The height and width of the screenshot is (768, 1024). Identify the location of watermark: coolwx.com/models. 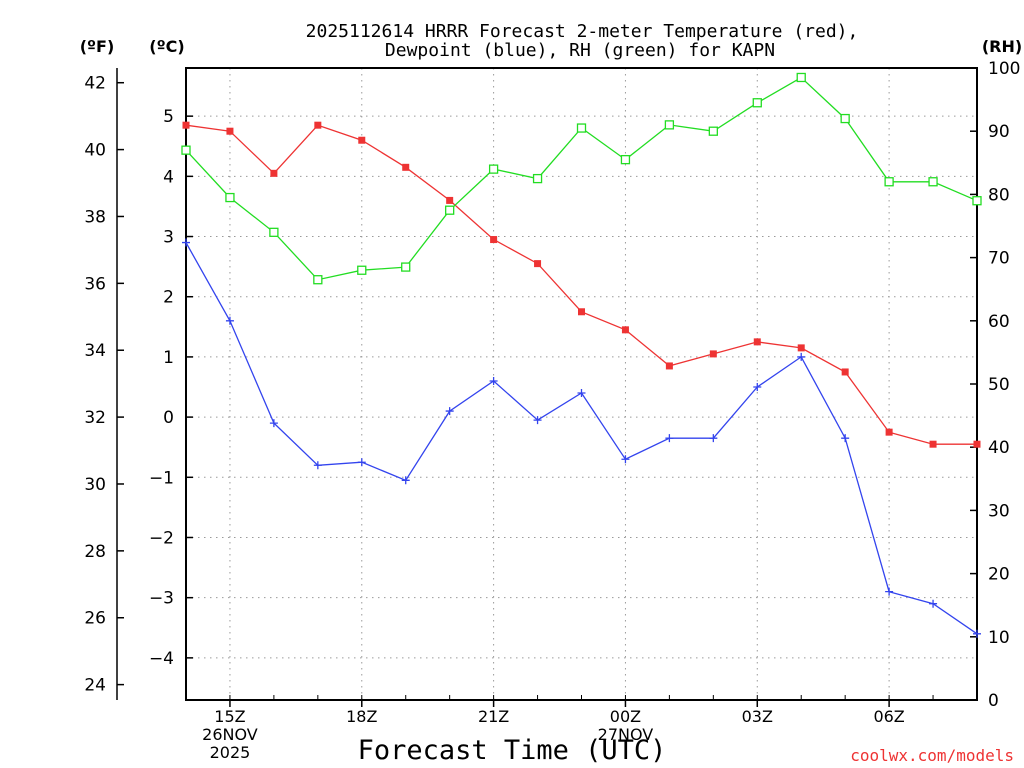
(932, 755).